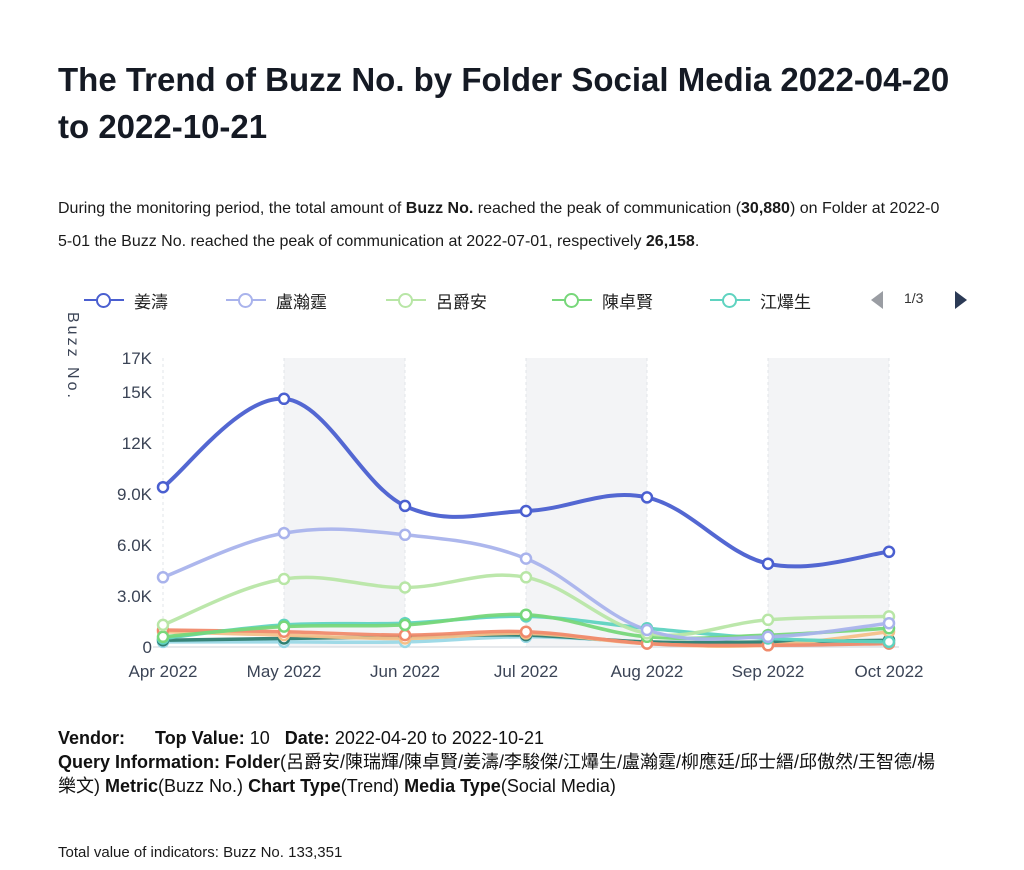 This screenshot has width=1024, height=870. Describe the element at coordinates (647, 671) in the screenshot. I see `x-tick-label: Aug 2022` at that location.